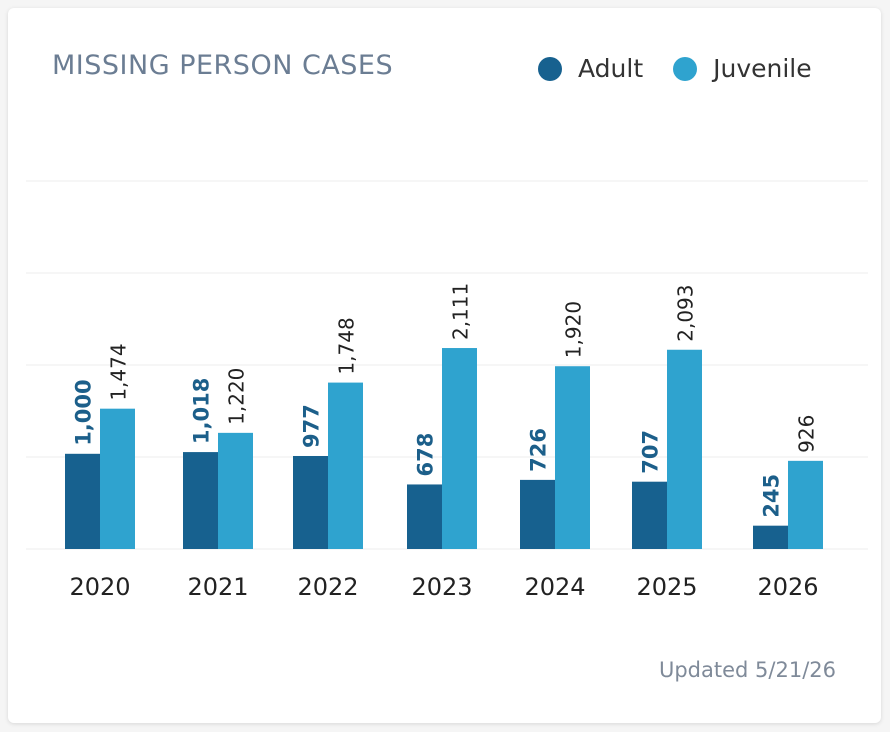 Image resolution: width=890 pixels, height=732 pixels. I want to click on data-label-adult: 1,018, so click(202, 411).